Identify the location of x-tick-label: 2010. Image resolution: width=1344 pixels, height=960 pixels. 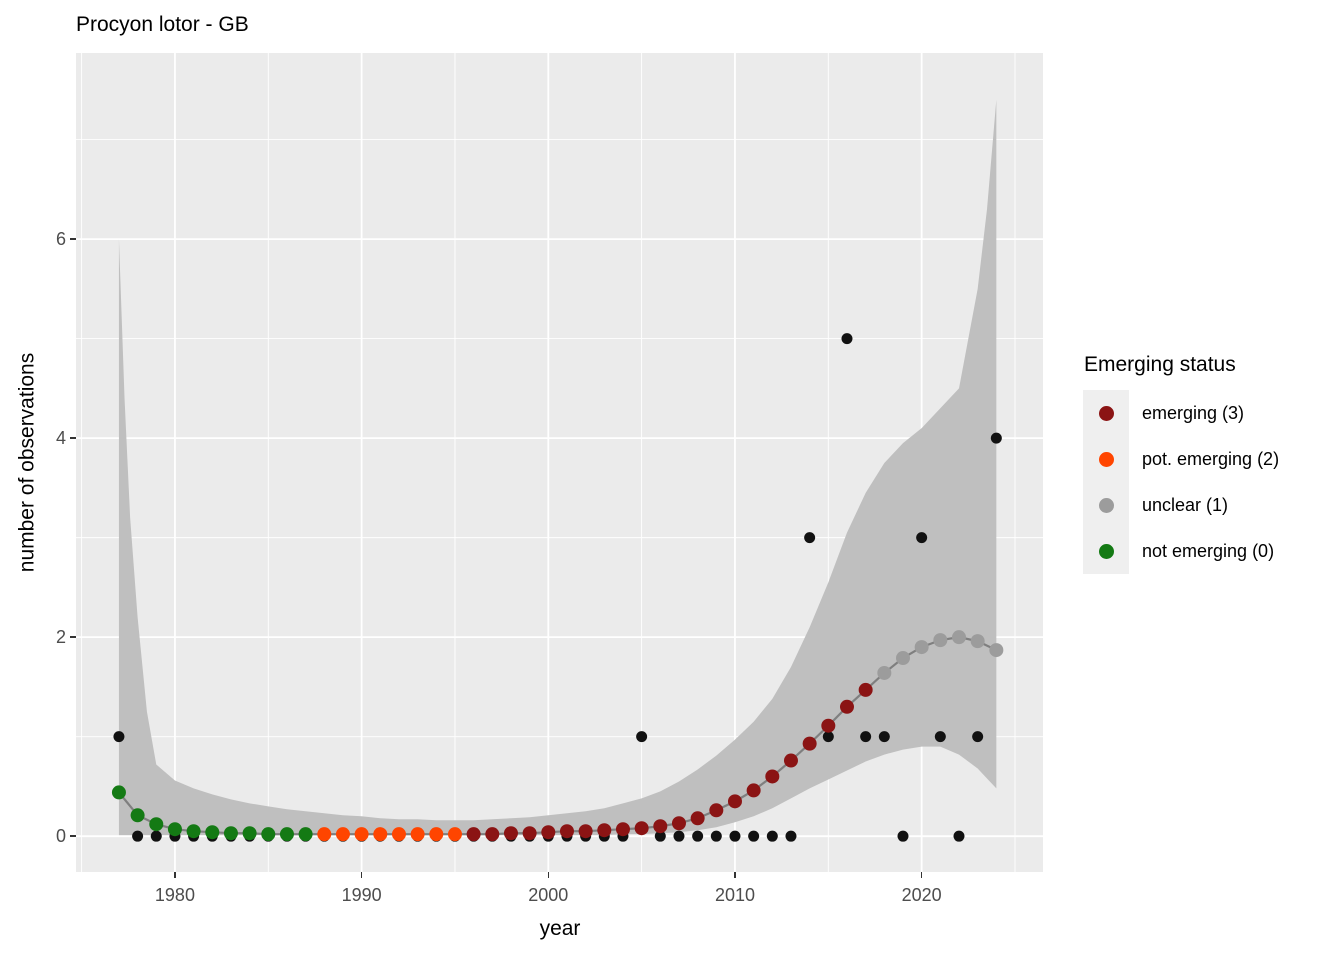
(734, 895).